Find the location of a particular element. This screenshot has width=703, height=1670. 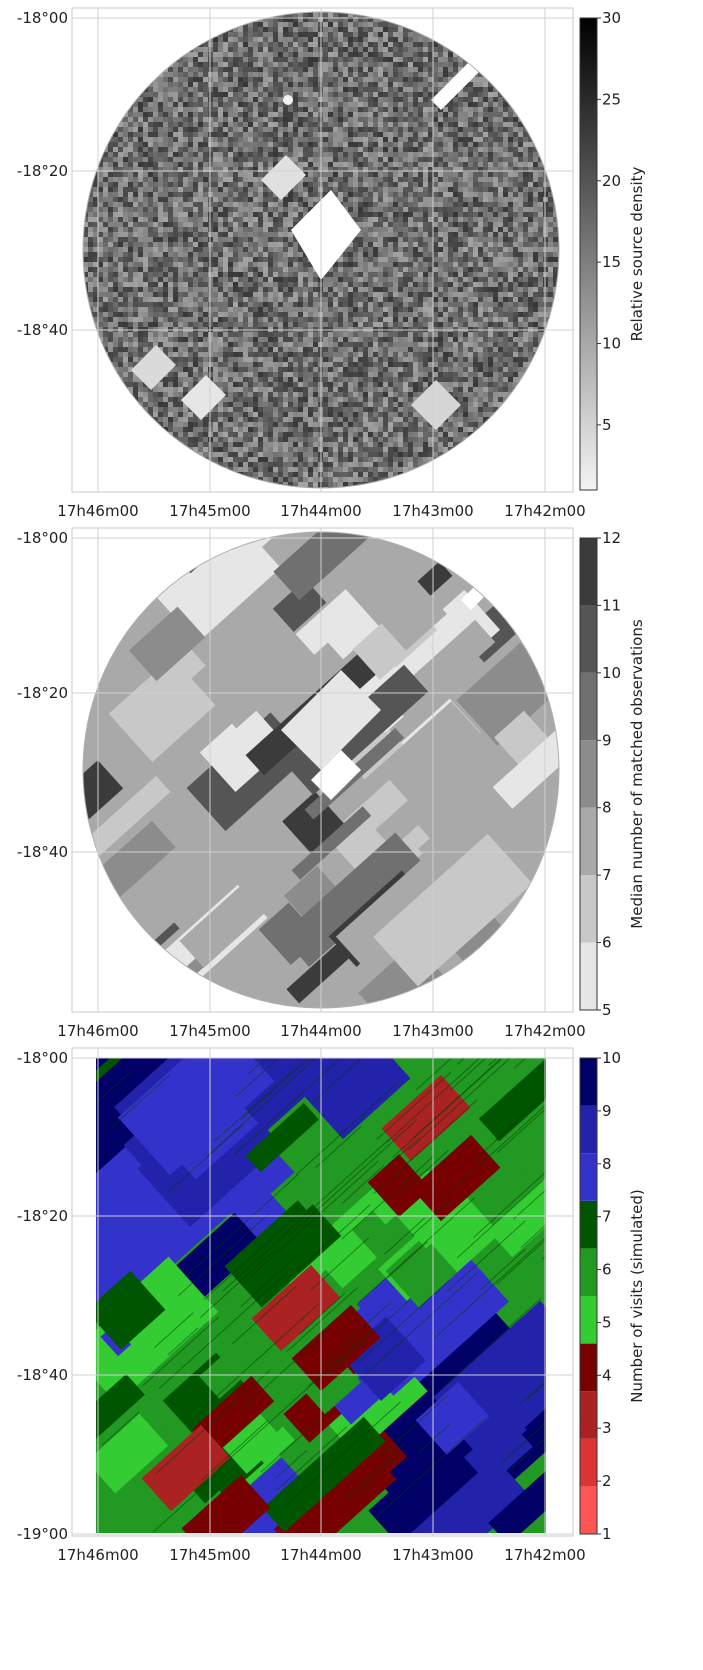

colorbar-tick-label: 30 is located at coordinates (611, 18).